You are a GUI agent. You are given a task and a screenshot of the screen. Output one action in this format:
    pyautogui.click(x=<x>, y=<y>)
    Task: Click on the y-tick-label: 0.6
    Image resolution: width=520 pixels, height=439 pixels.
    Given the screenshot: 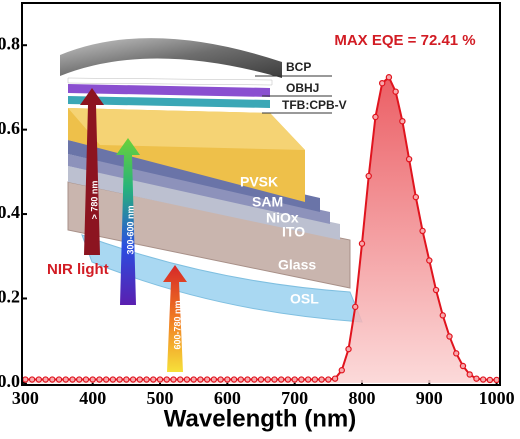 What is the action you would take?
    pyautogui.click(x=10, y=128)
    